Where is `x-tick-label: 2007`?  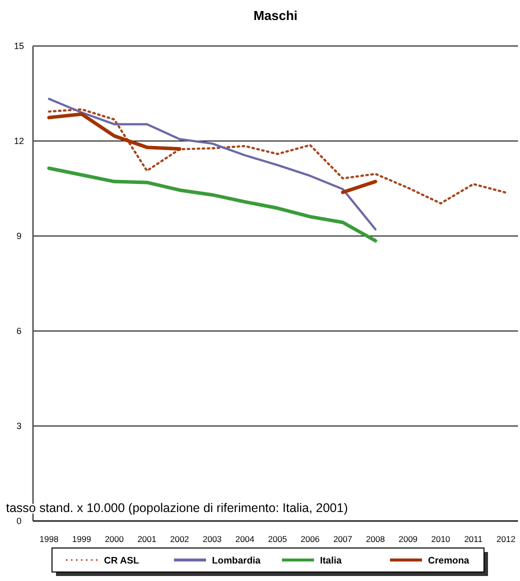
x-tick-label: 2007 is located at coordinates (343, 539).